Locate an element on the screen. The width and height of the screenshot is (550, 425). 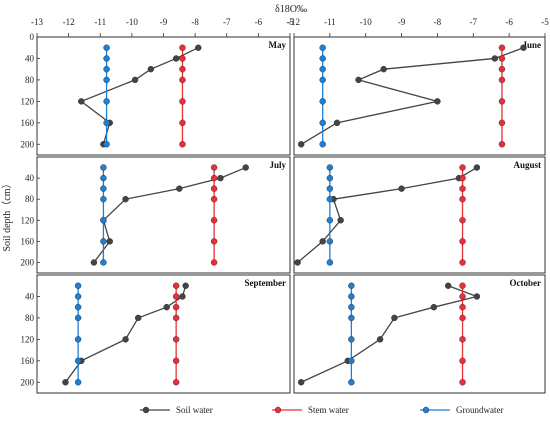
panel-september: 40 80 120 160 200 September is located at coordinates (156, 334).